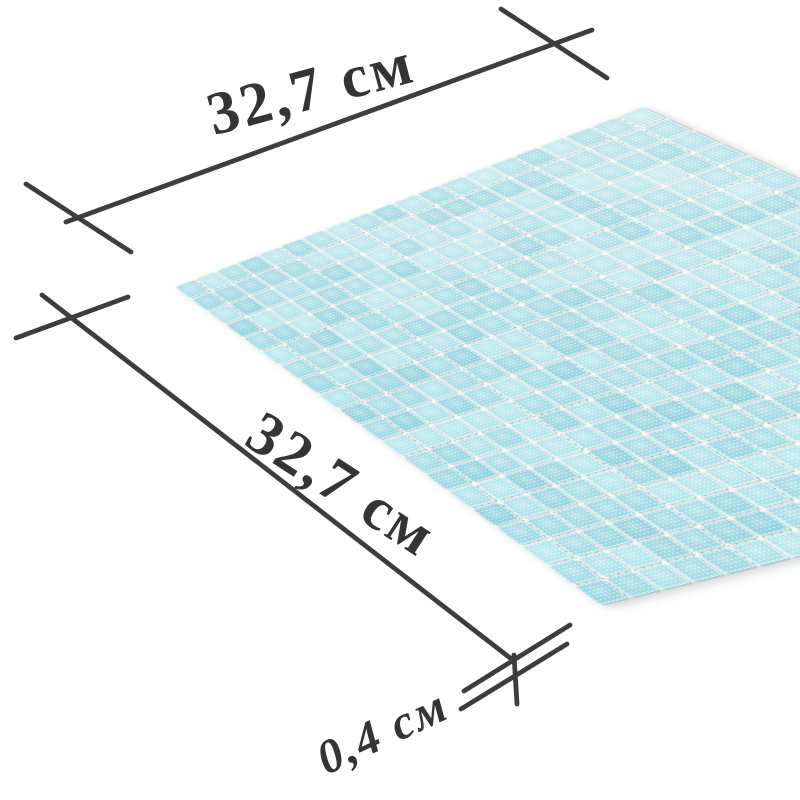 The image size is (800, 800). Describe the element at coordinates (311, 88) in the screenshot. I see `width-dimension-label: 32,7 см` at that location.